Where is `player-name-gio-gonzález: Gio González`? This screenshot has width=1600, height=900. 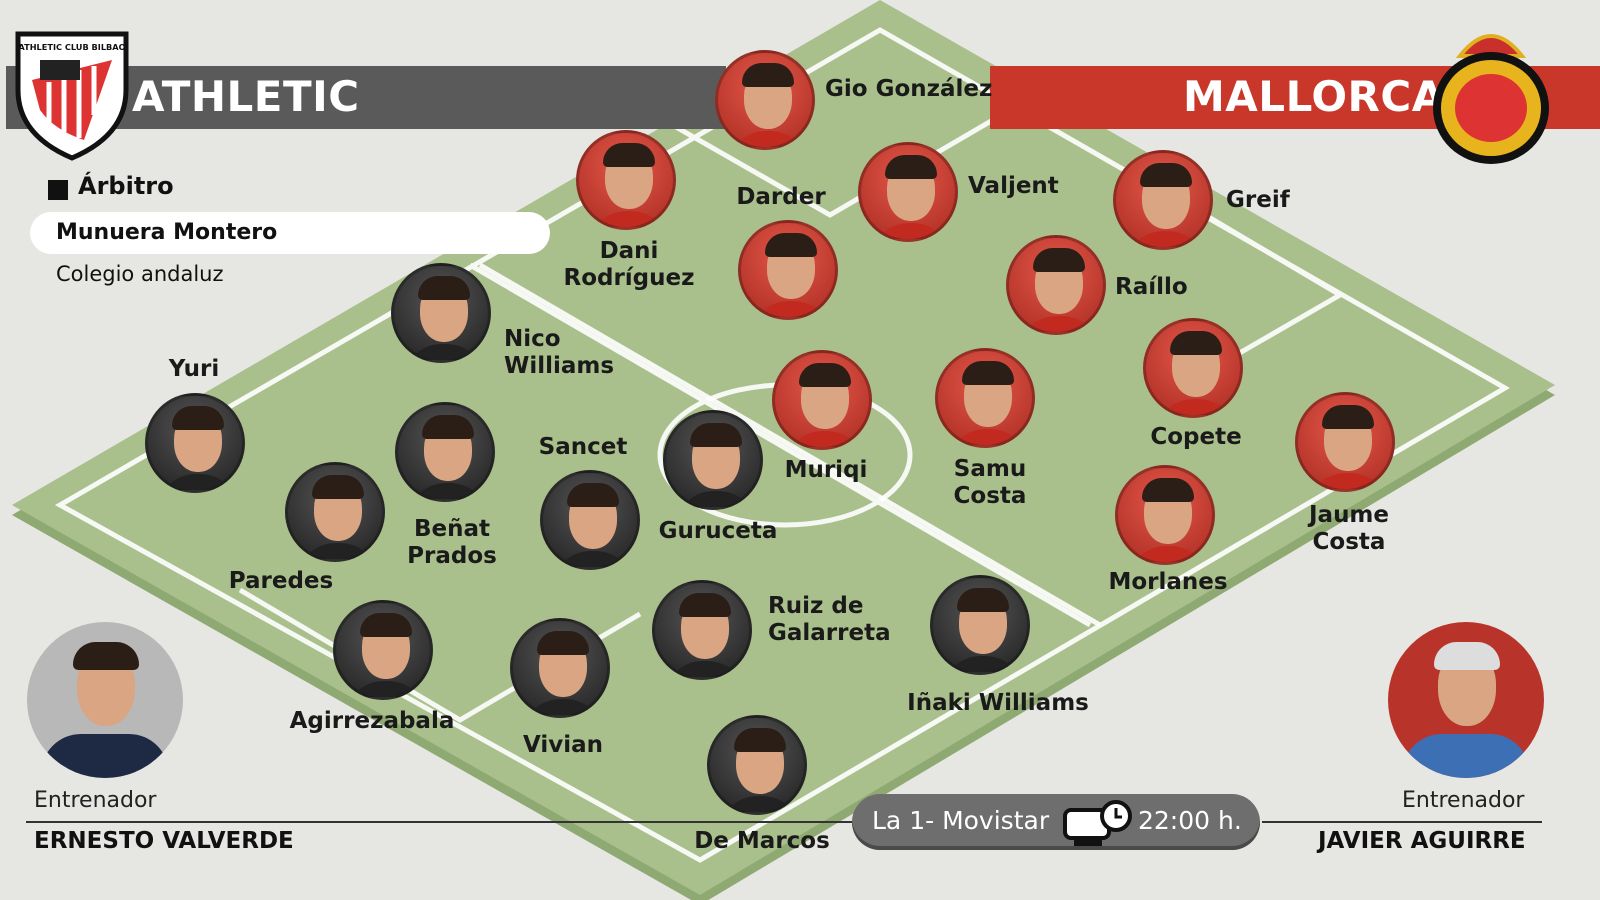
player-name-gio-gonzález: Gio González is located at coordinates (909, 89).